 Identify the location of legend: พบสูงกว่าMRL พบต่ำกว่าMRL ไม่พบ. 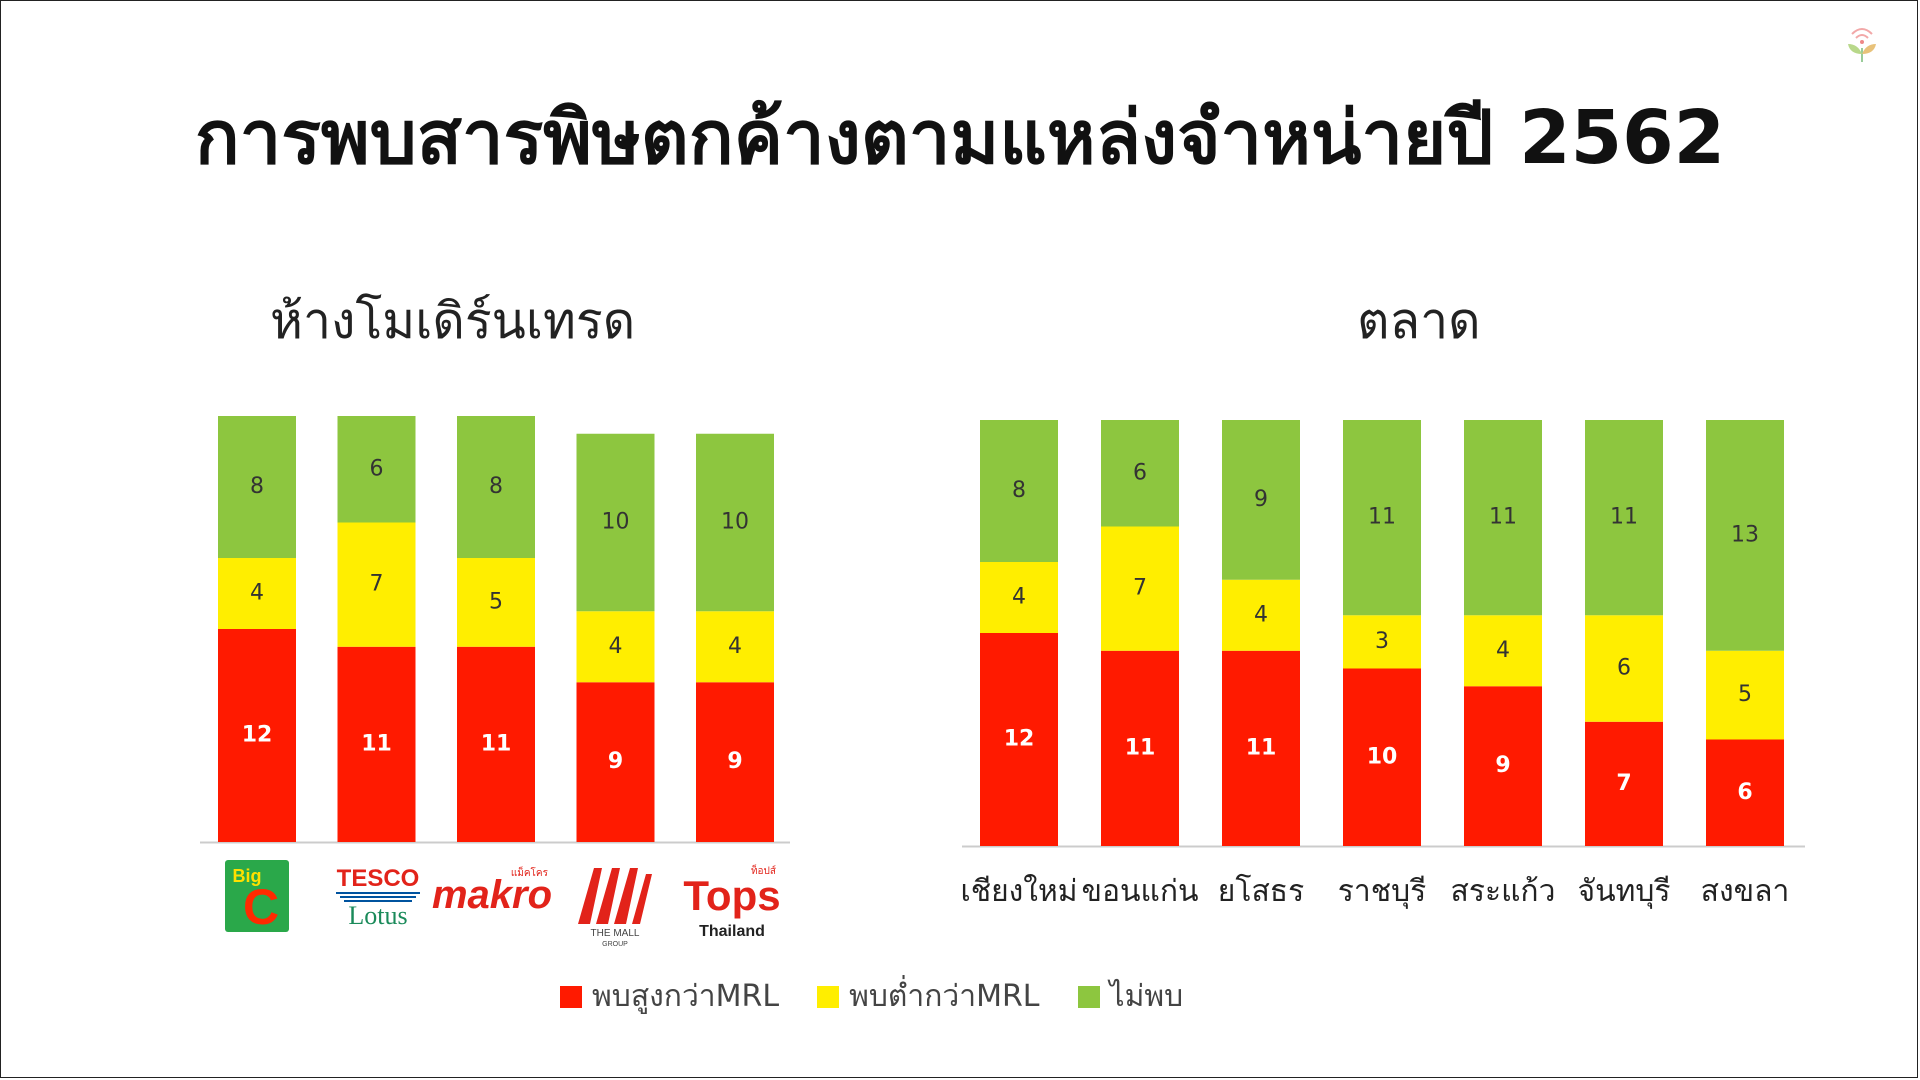
(871, 996).